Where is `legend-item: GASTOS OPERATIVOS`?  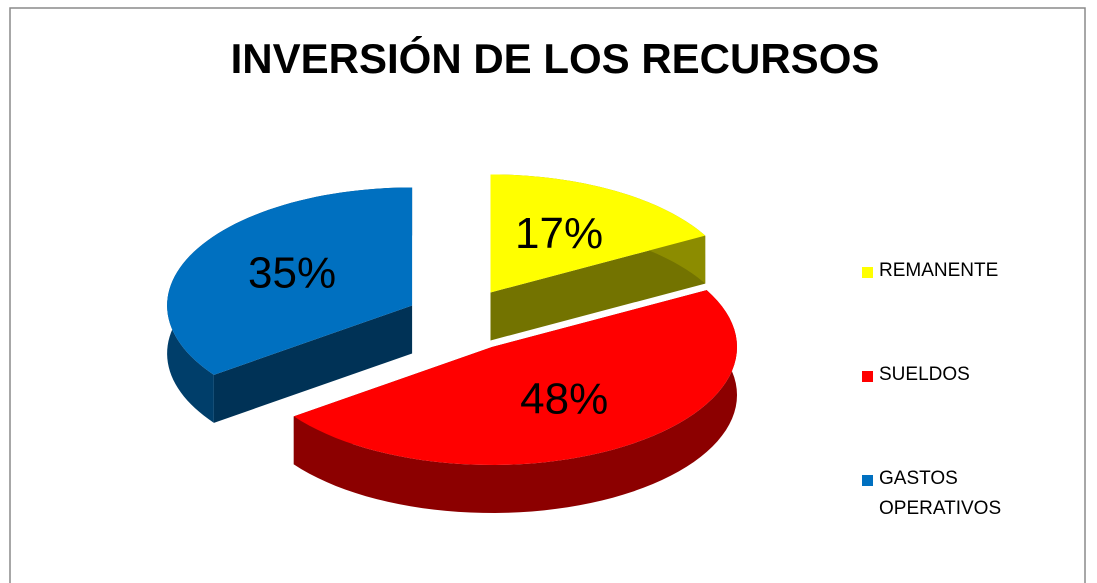 legend-item: GASTOS OPERATIVOS is located at coordinates (962, 496).